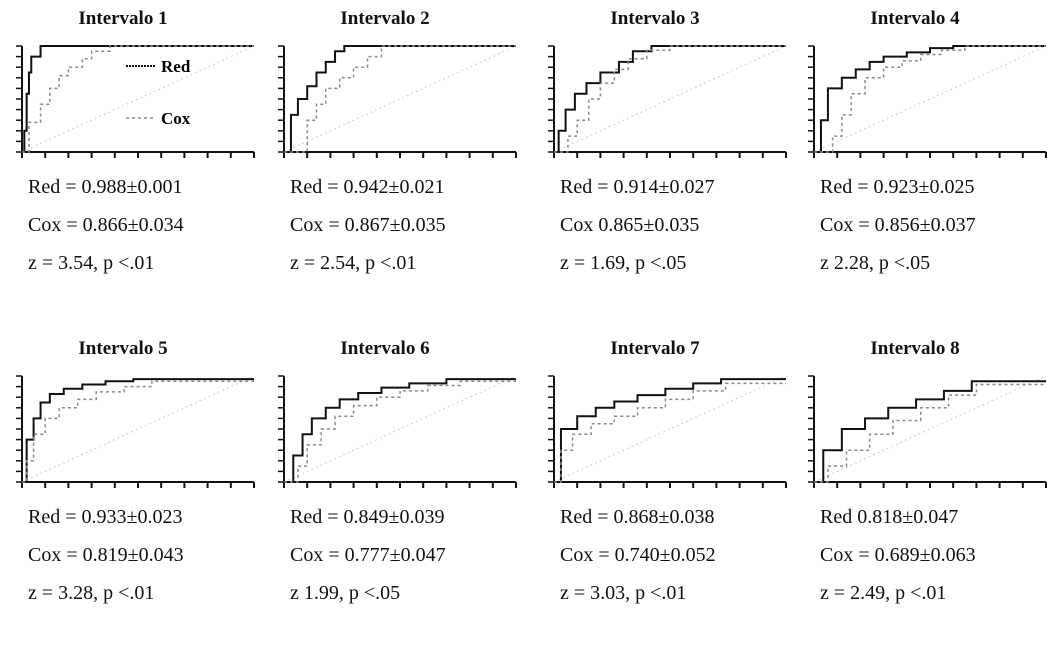 Image resolution: width=1047 pixels, height=663 pixels. Describe the element at coordinates (898, 225) in the screenshot. I see `cox-stat: Cox = 0.856±0.037` at that location.